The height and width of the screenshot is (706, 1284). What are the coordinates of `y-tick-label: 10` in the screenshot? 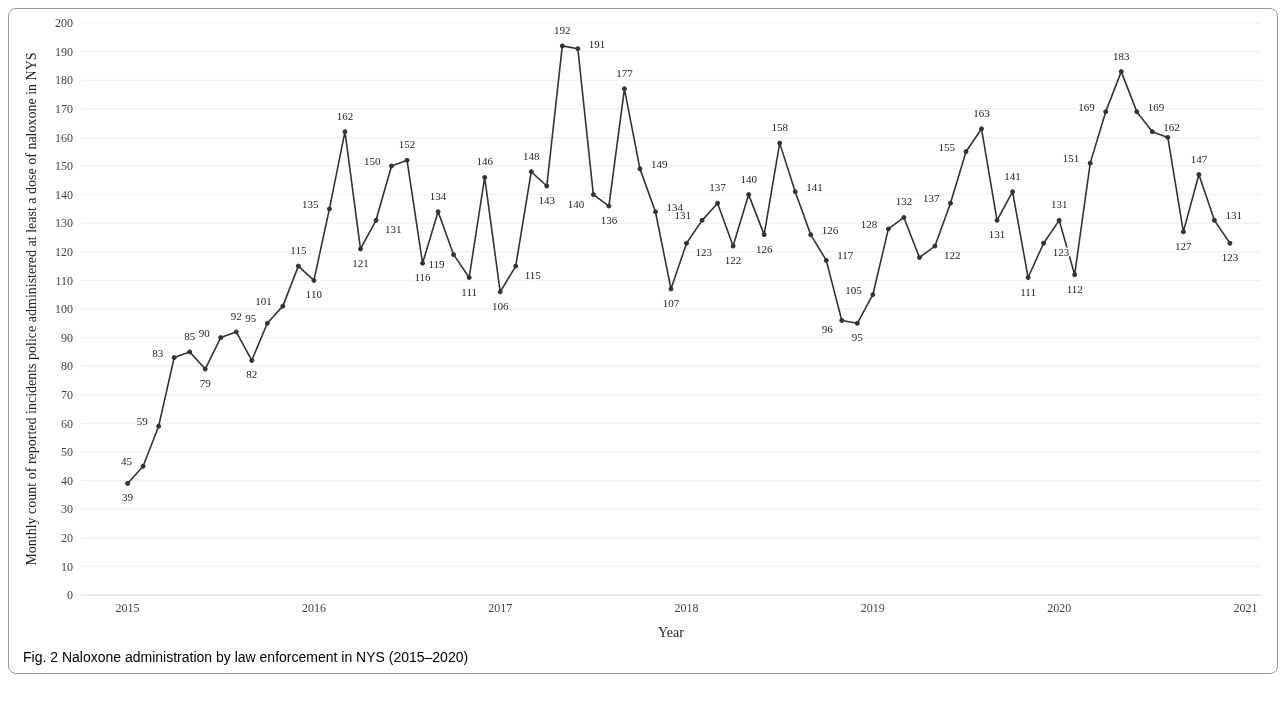 It's located at (67, 566).